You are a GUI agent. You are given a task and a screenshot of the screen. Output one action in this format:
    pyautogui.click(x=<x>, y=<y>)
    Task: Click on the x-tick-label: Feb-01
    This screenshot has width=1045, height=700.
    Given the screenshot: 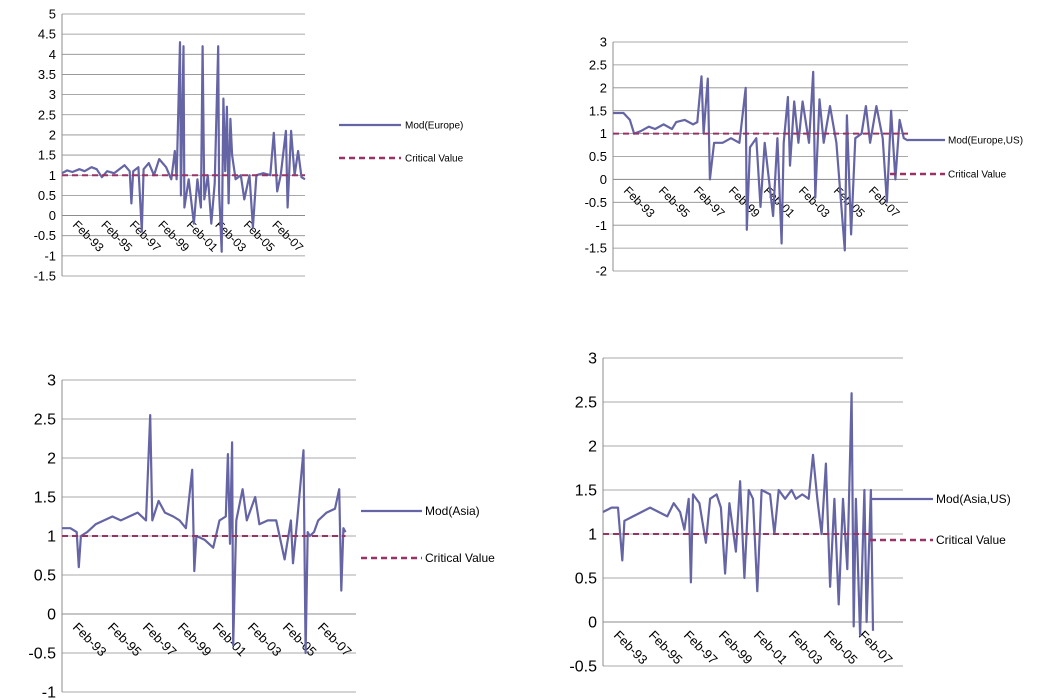 What is the action you would take?
    pyautogui.click(x=771, y=648)
    